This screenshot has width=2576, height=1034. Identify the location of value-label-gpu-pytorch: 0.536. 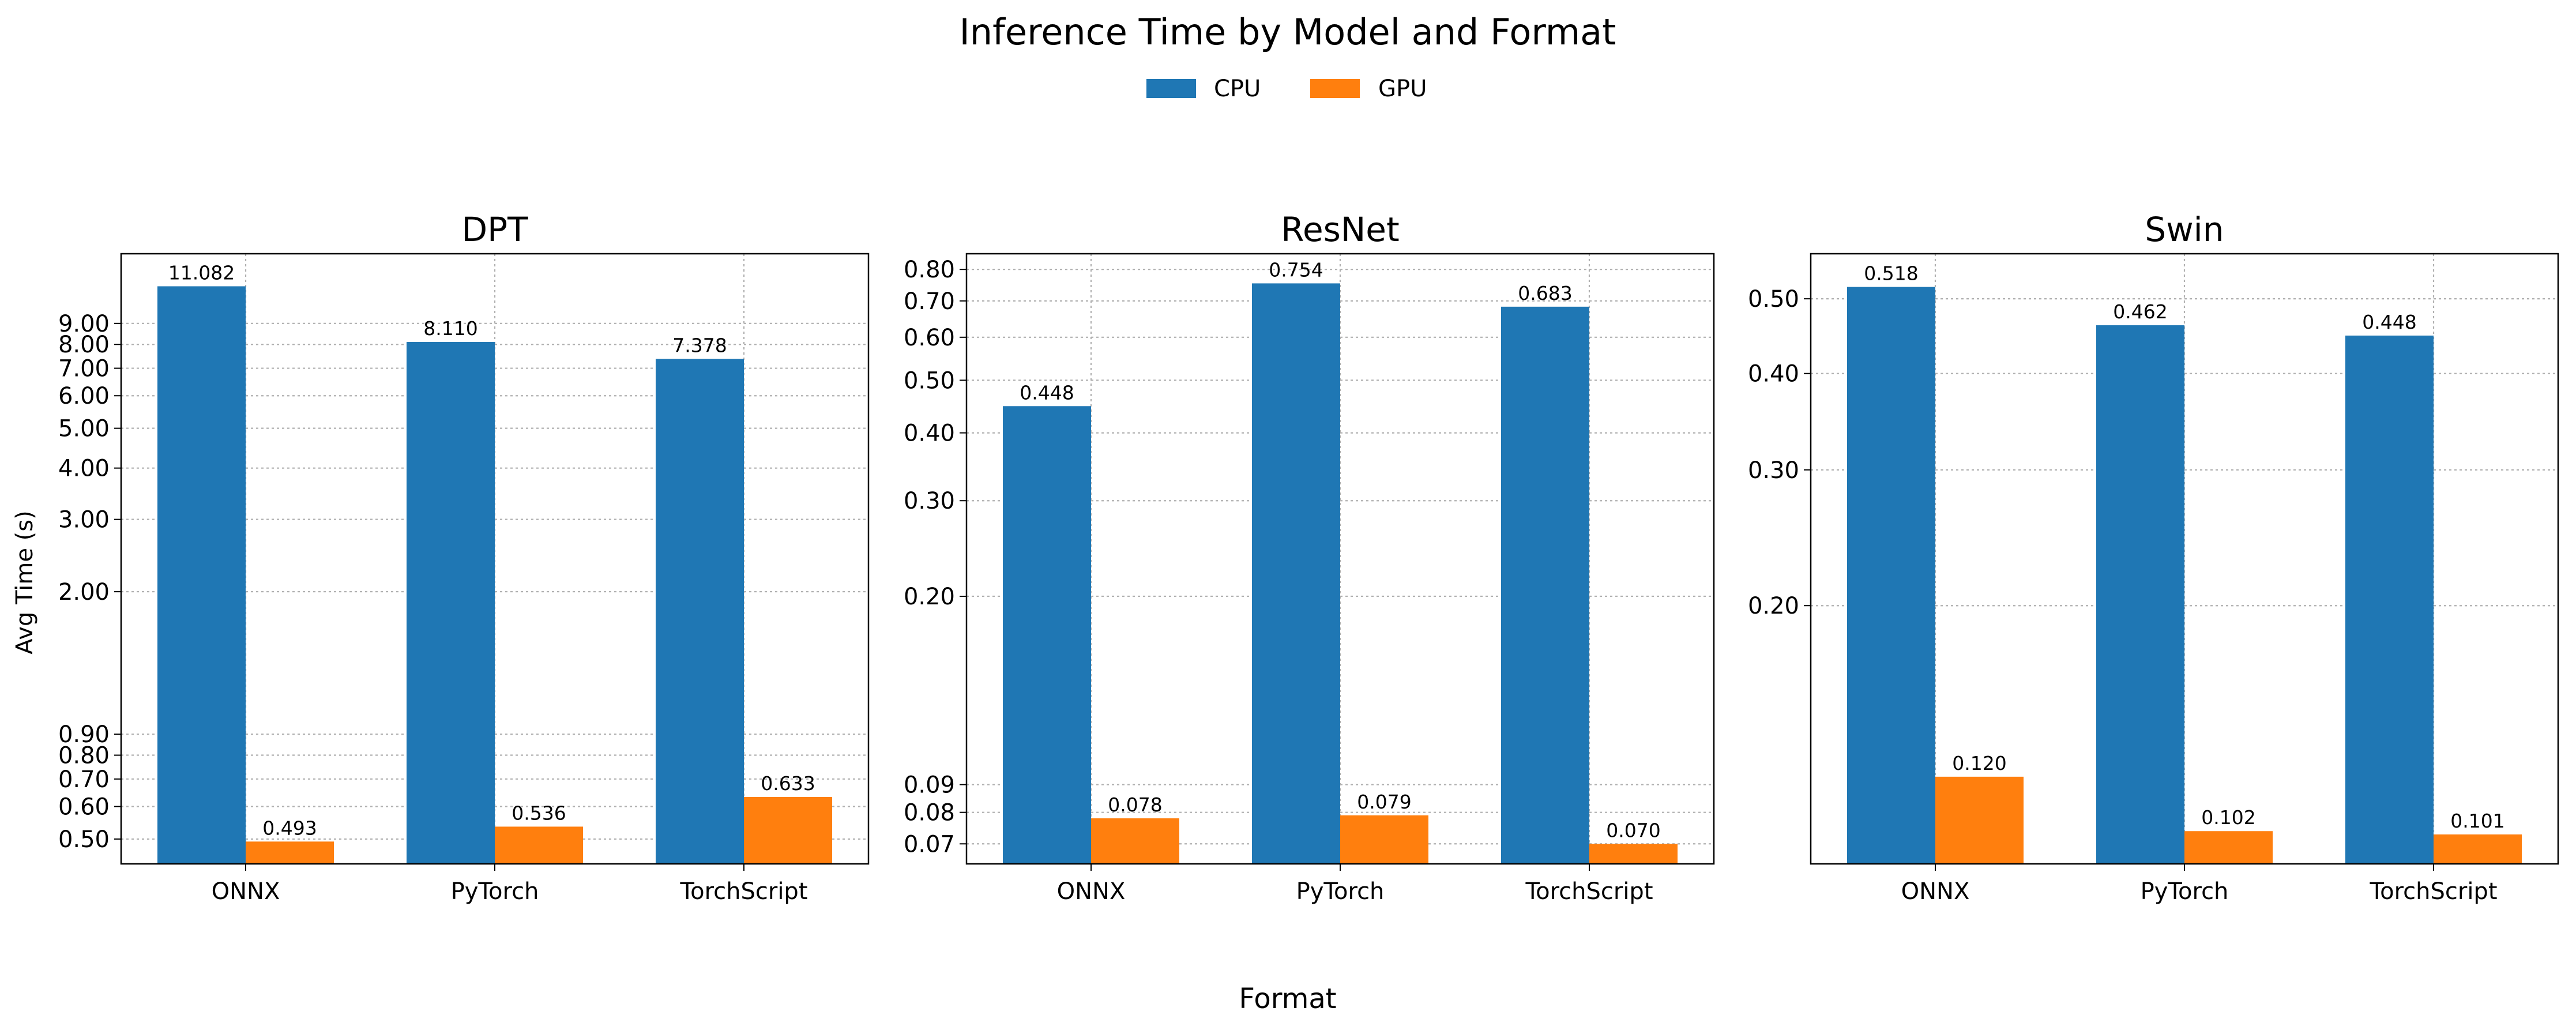
(539, 813).